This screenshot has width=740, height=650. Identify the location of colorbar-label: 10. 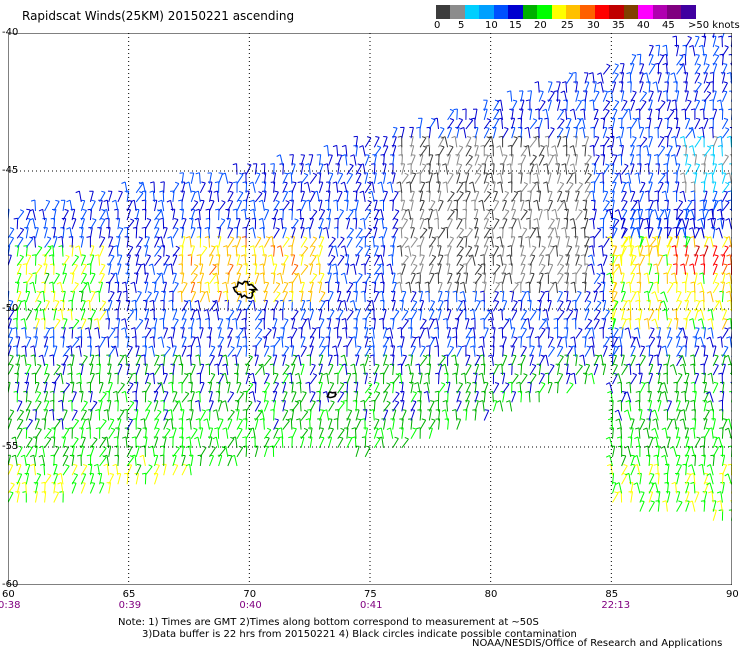
(491, 25).